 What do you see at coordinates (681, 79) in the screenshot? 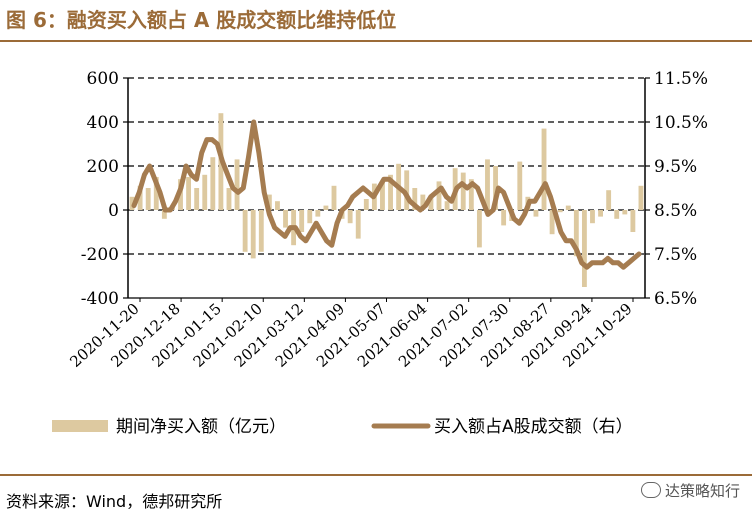
I see `y-right-tick-label: 11.5%` at bounding box center [681, 79].